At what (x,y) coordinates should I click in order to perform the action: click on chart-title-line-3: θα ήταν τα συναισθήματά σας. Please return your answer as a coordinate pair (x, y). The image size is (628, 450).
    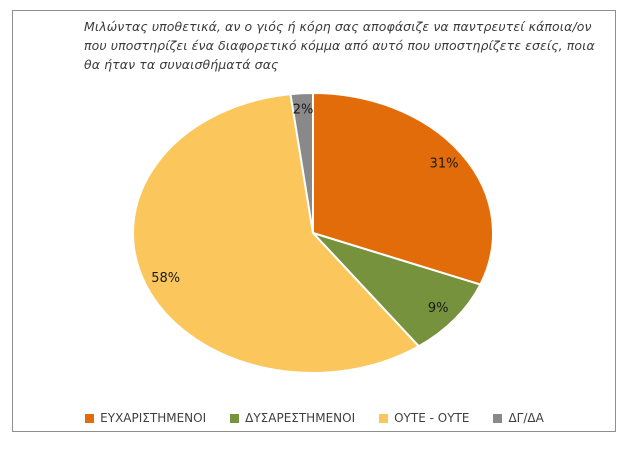
    Looking at the image, I should click on (181, 64).